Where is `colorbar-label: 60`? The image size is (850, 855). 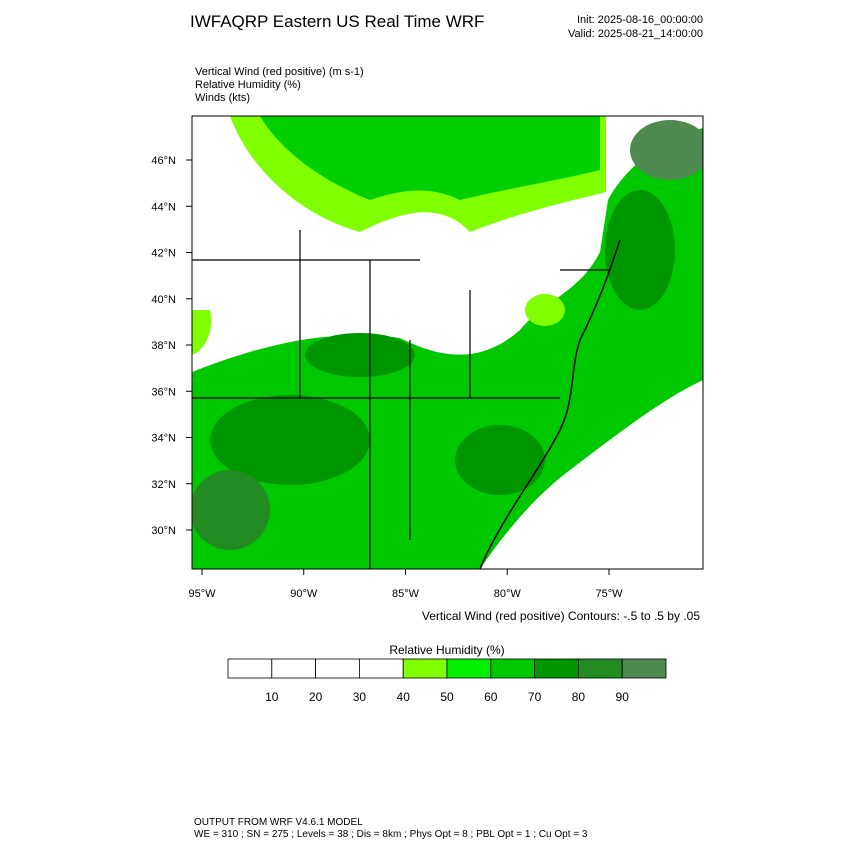
colorbar-label: 60 is located at coordinates (491, 697).